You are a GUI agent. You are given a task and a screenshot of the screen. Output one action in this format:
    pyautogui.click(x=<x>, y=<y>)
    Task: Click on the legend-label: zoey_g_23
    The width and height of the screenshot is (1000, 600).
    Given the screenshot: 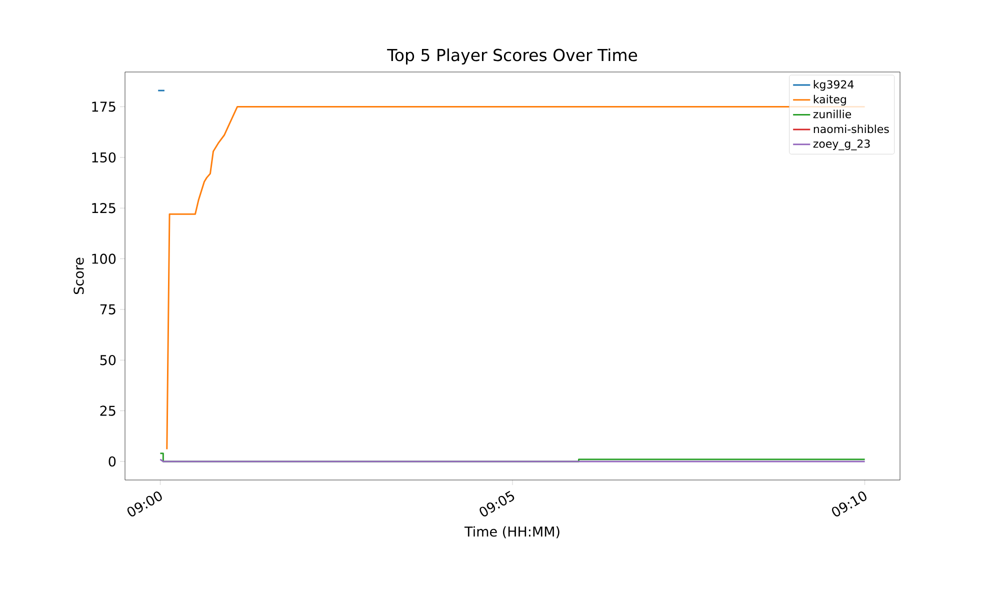 What is the action you would take?
    pyautogui.click(x=841, y=144)
    